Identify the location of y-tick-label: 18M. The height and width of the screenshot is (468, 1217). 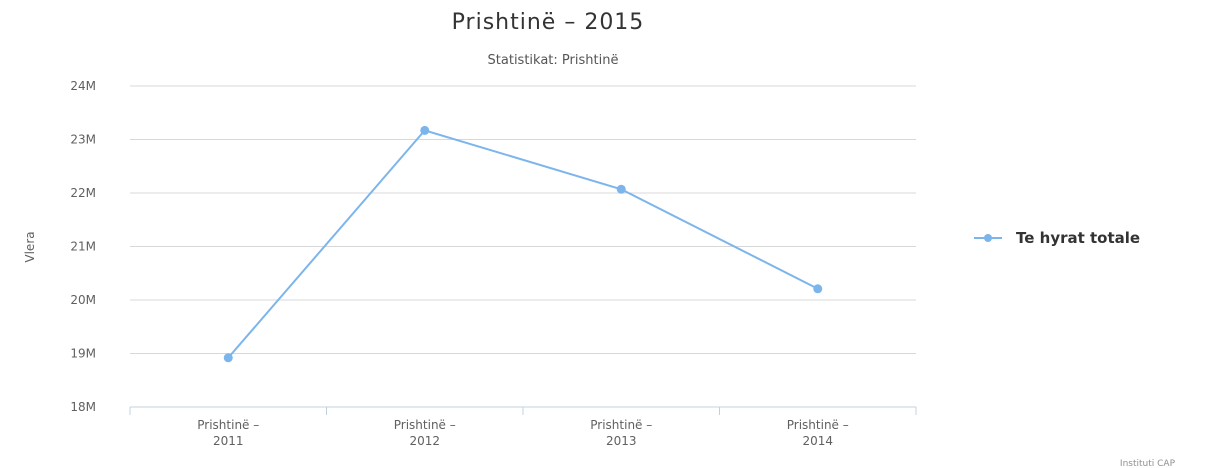
(83, 407).